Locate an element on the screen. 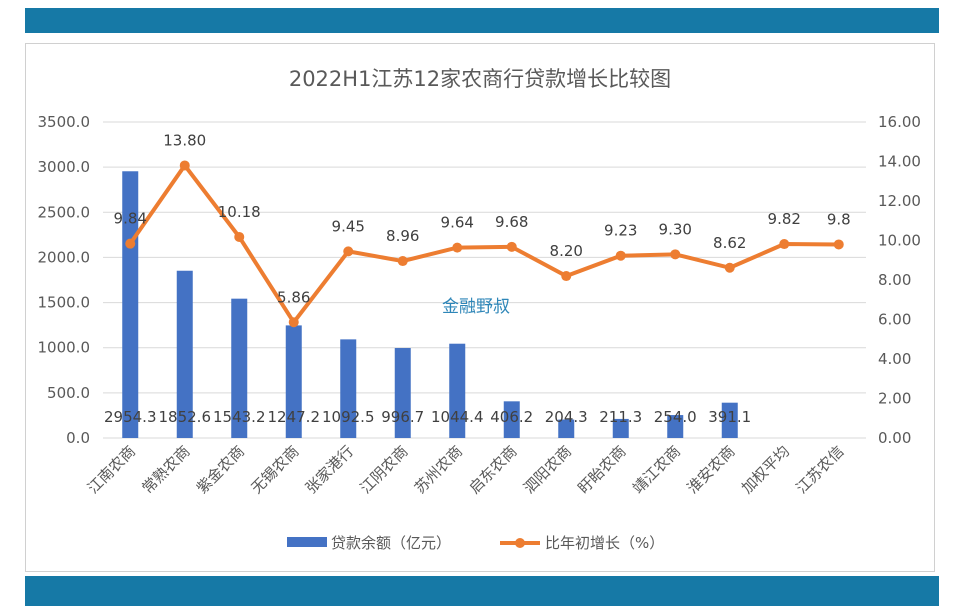  bar-data-label: 254.0 is located at coordinates (675, 417).